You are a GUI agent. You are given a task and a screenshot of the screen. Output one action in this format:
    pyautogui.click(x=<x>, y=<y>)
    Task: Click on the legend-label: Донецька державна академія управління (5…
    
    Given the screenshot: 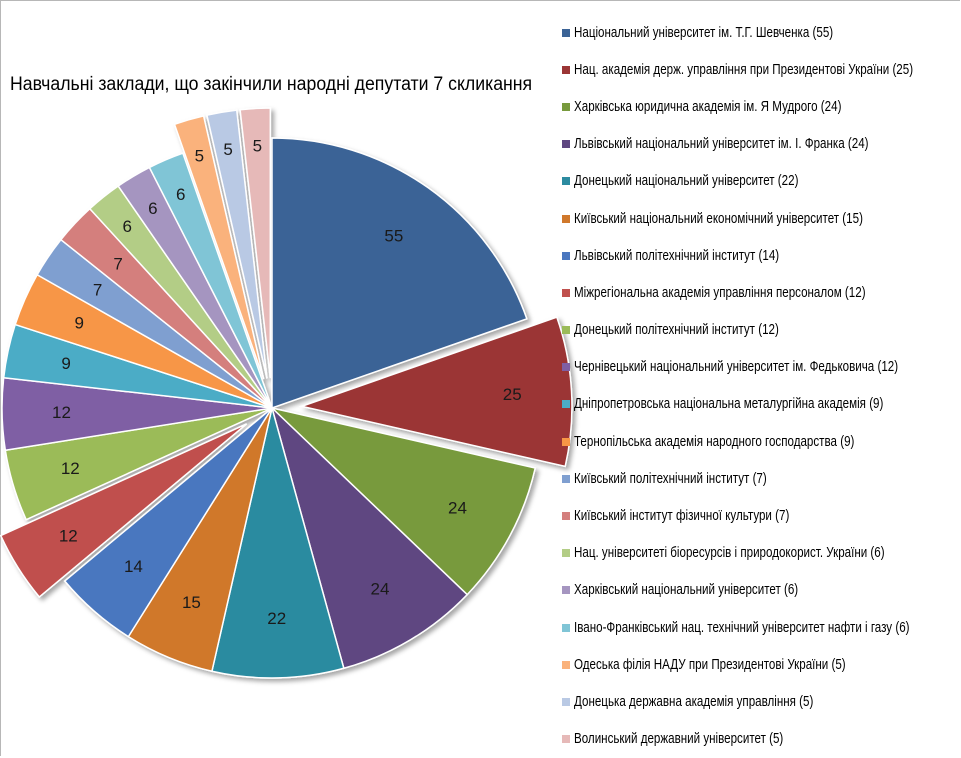 What is the action you would take?
    pyautogui.click(x=694, y=701)
    